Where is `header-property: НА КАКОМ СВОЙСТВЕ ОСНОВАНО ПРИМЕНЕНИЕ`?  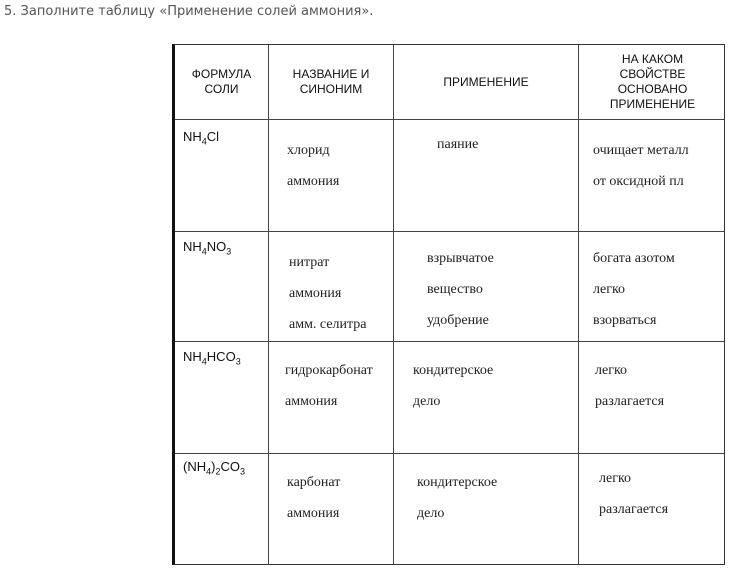
header-property: НА КАКОМ СВОЙСТВЕ ОСНОВАНО ПРИМЕНЕНИЕ is located at coordinates (652, 81).